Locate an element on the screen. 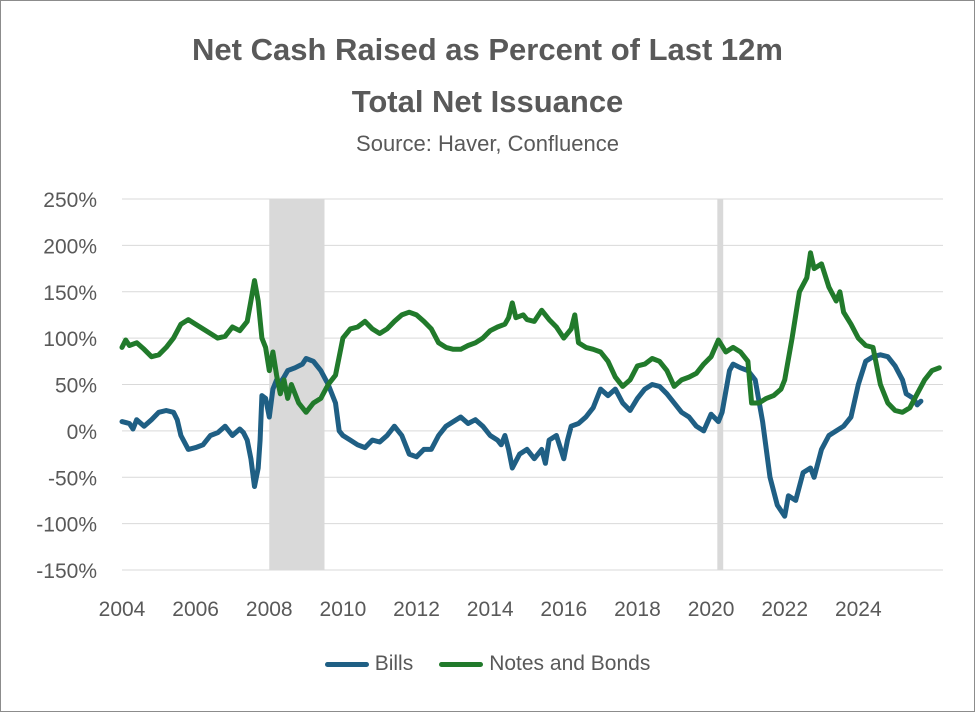 The height and width of the screenshot is (712, 975). x-tick-label: 2020 is located at coordinates (711, 609).